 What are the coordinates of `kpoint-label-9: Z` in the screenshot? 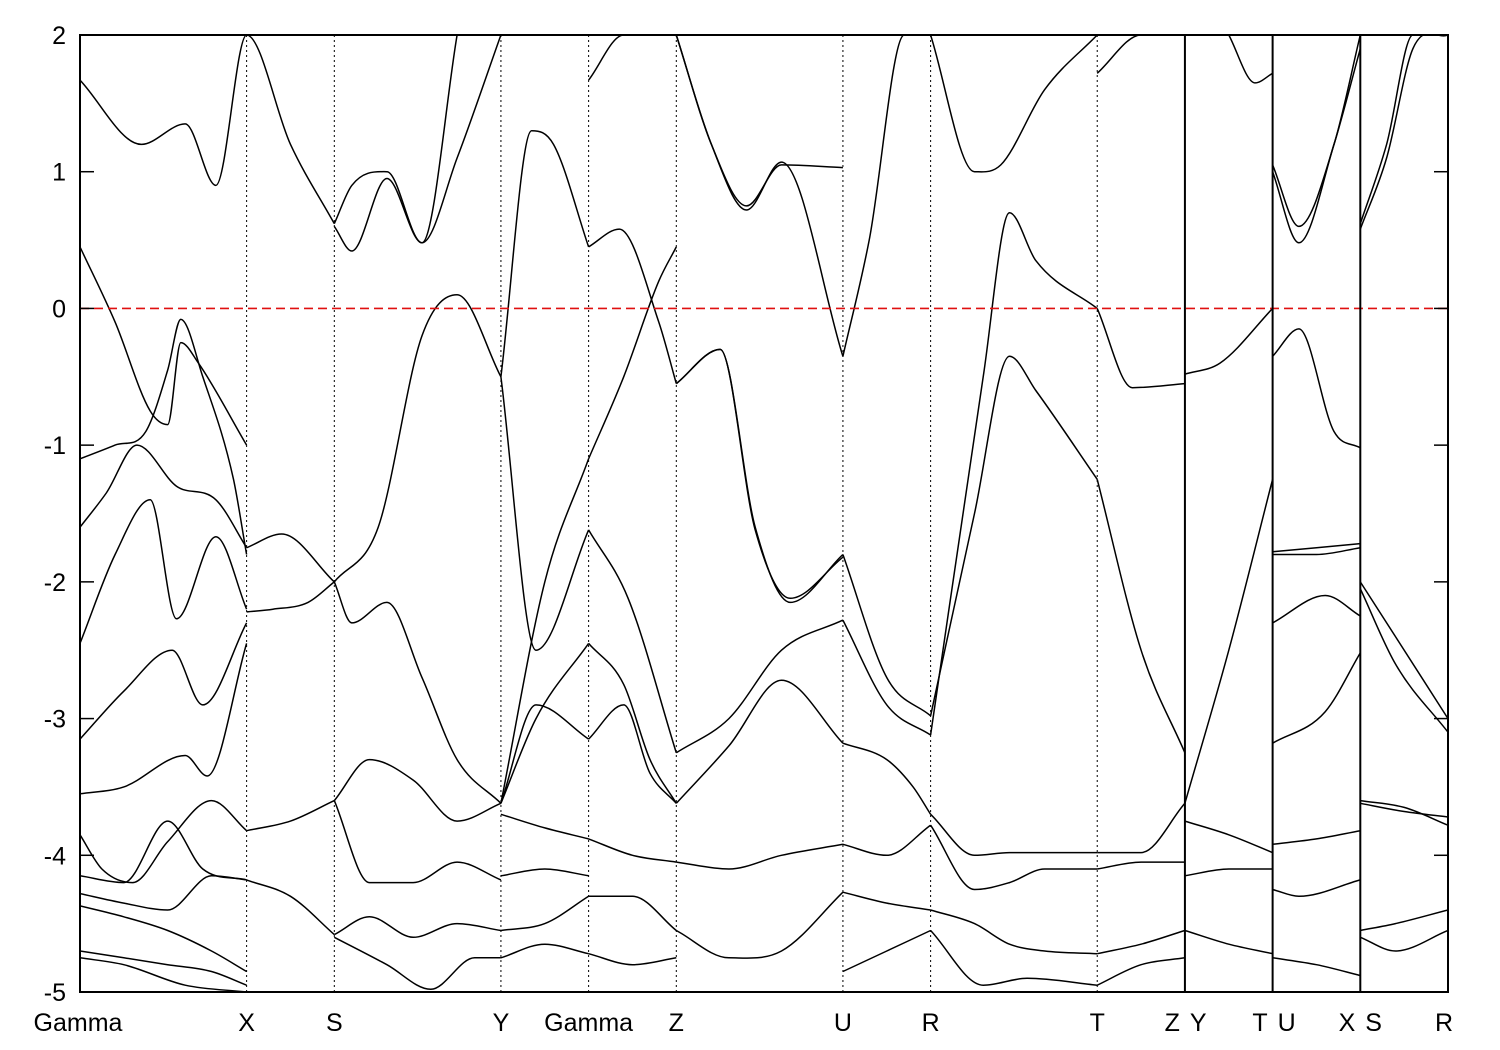 It's located at (1172, 1023).